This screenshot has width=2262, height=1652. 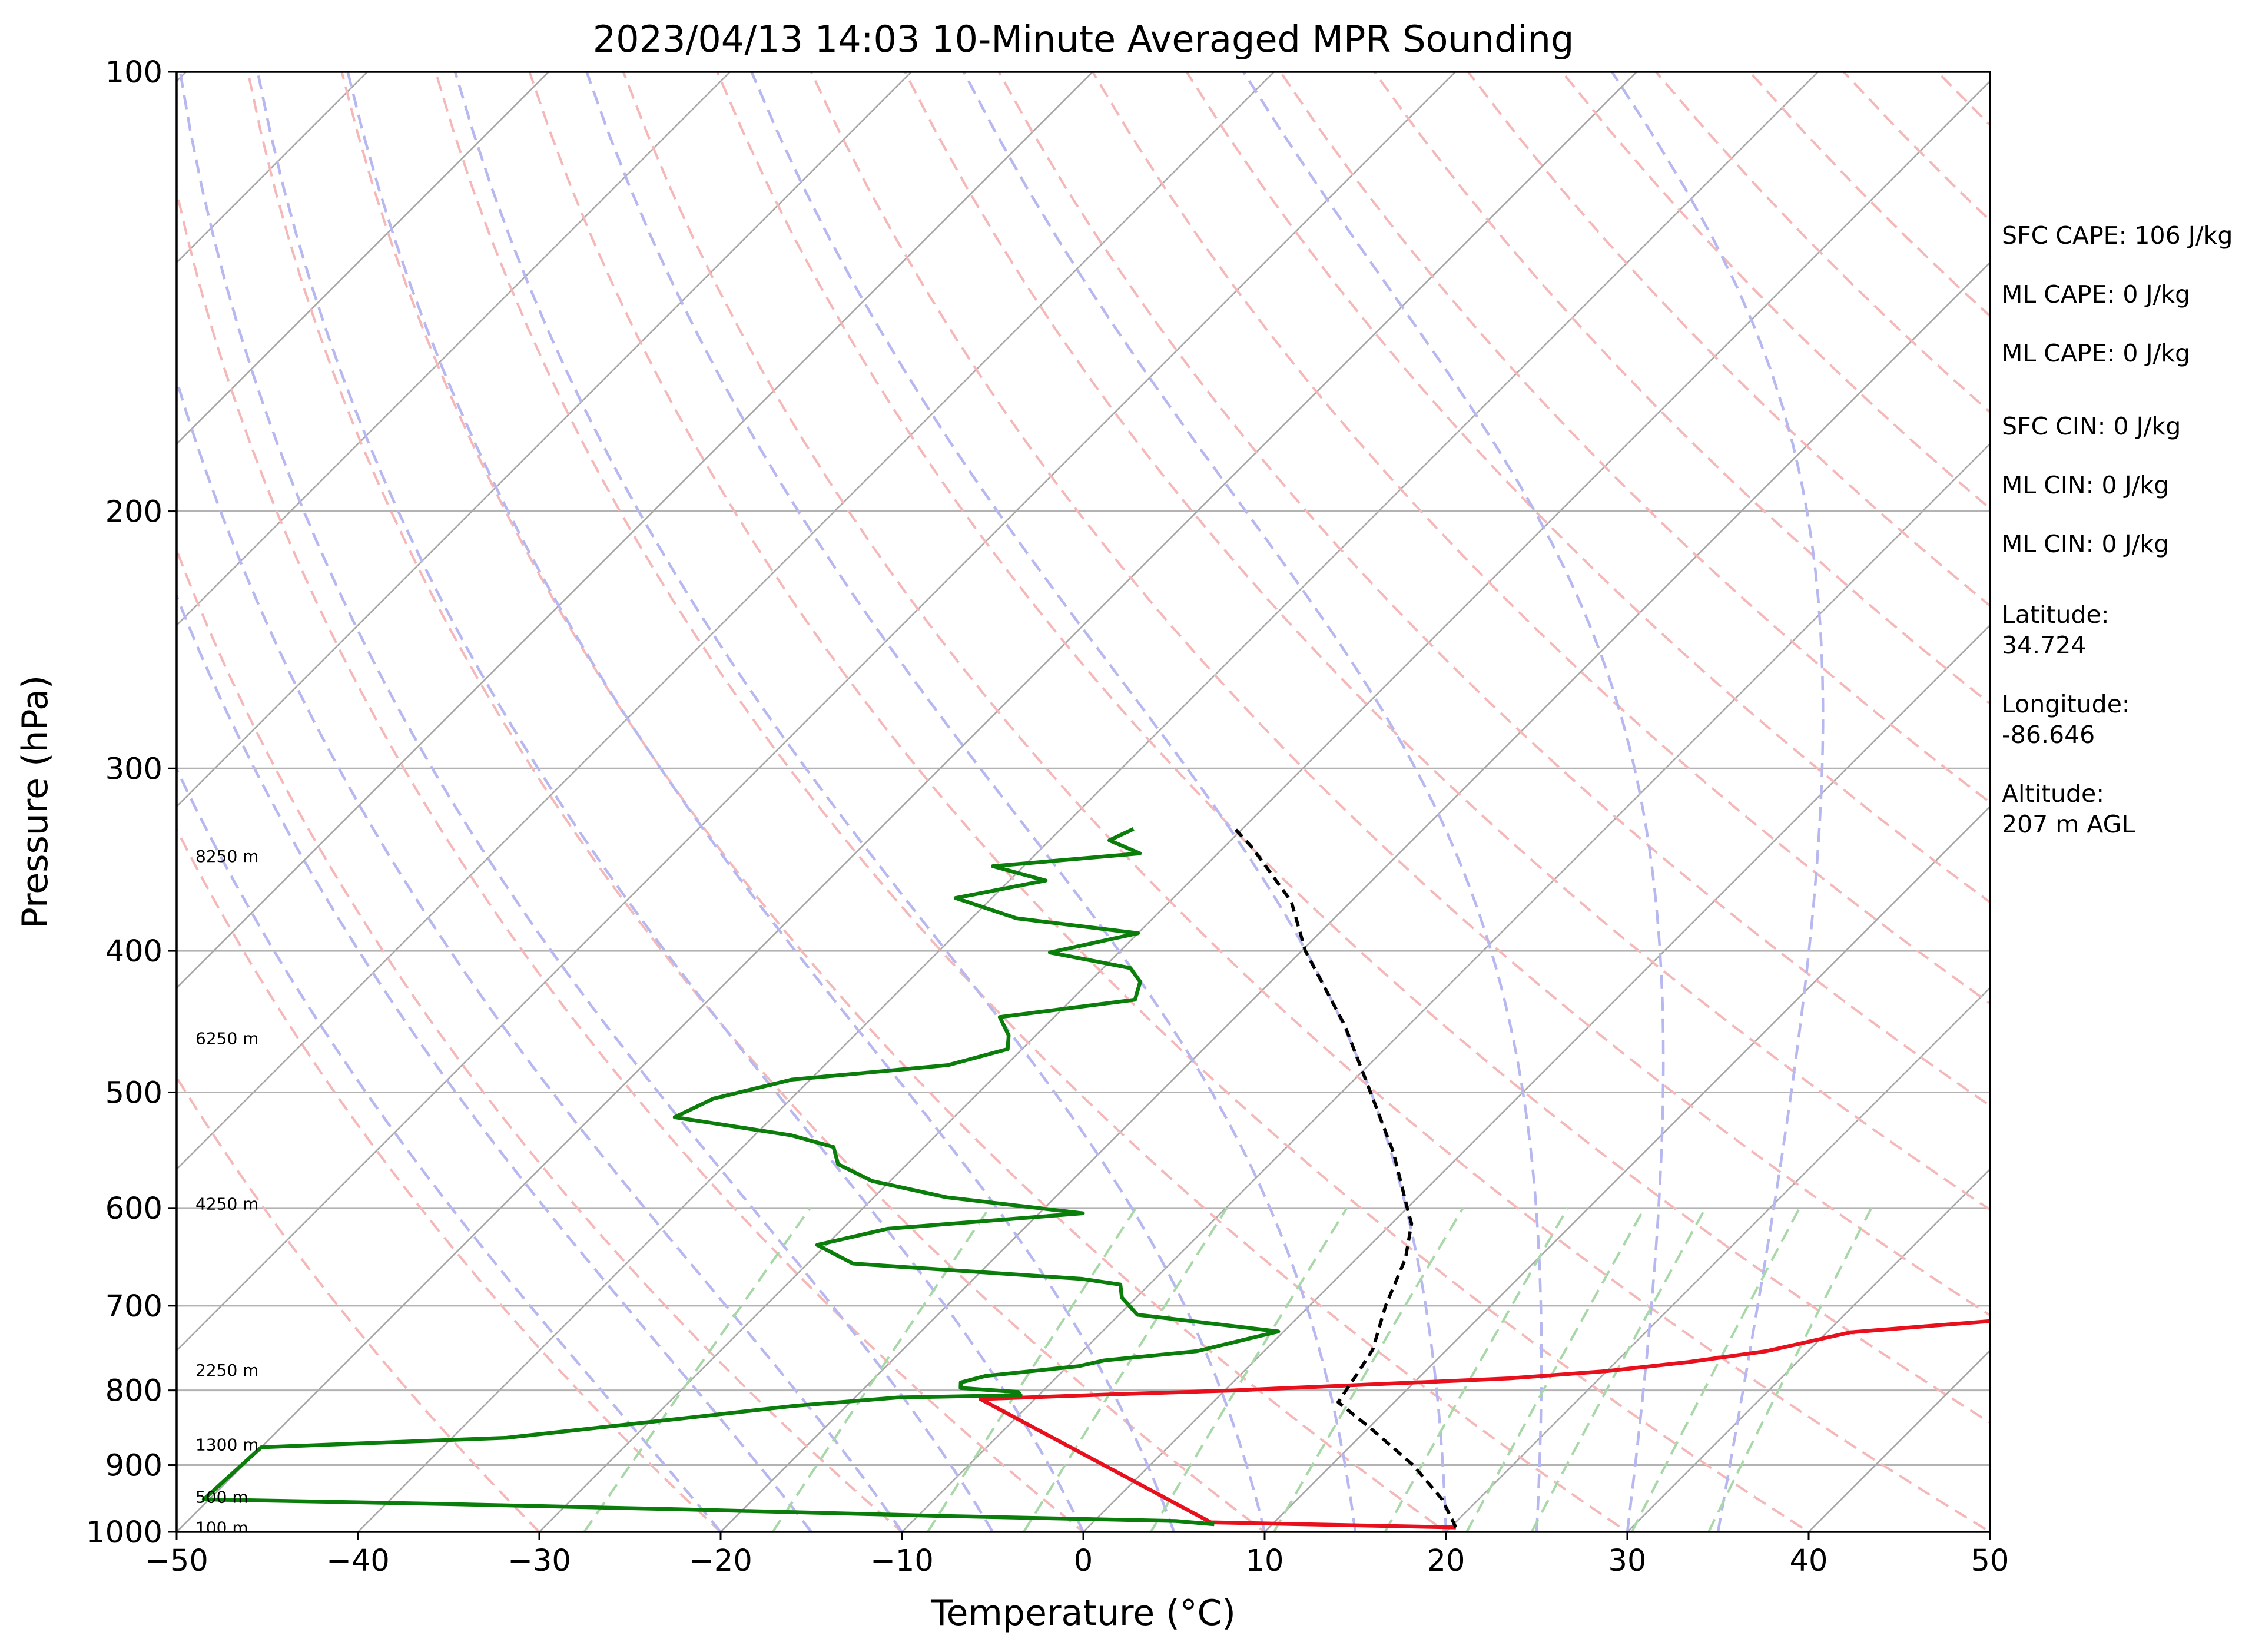 I want to click on height-label: 4250 m, so click(x=226, y=1203).